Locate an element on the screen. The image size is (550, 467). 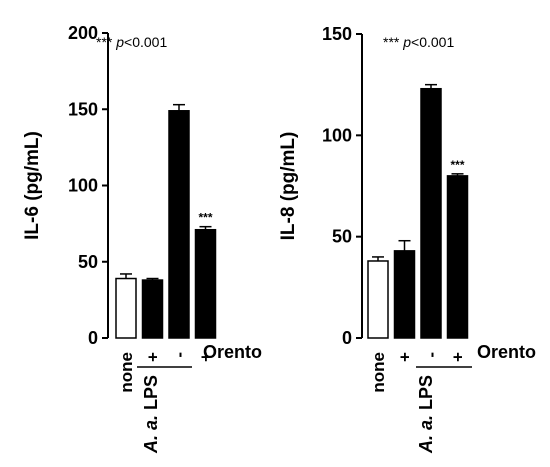
y-axis-label: IL-8 (pg/mL) is located at coordinates (288, 186).